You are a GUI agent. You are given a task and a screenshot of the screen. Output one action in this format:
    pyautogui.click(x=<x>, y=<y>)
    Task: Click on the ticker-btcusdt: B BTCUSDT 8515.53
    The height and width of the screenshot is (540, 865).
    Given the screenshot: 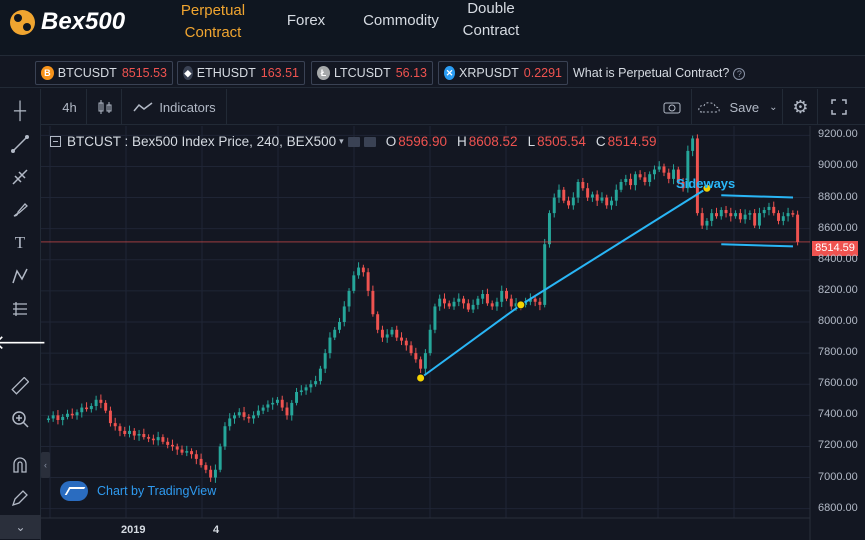 What is the action you would take?
    pyautogui.click(x=104, y=73)
    